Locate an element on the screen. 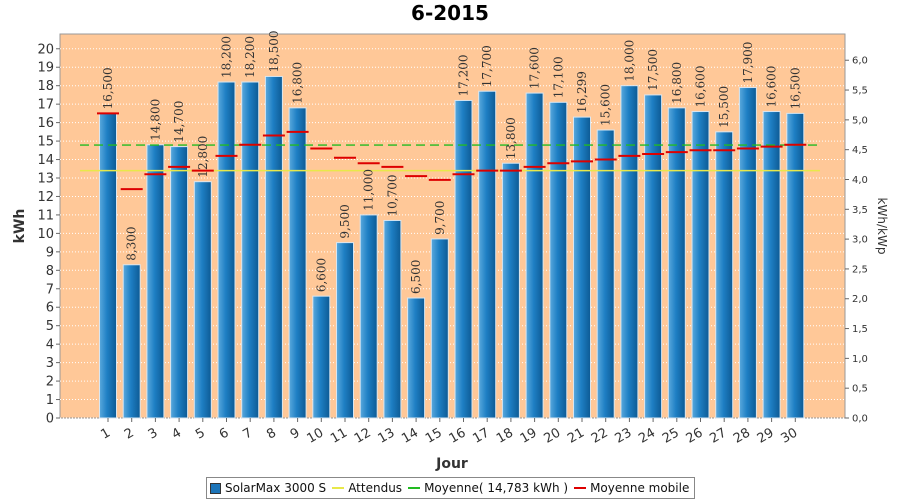 The height and width of the screenshot is (500, 900). x-tick-label: 3 is located at coordinates (153, 433).